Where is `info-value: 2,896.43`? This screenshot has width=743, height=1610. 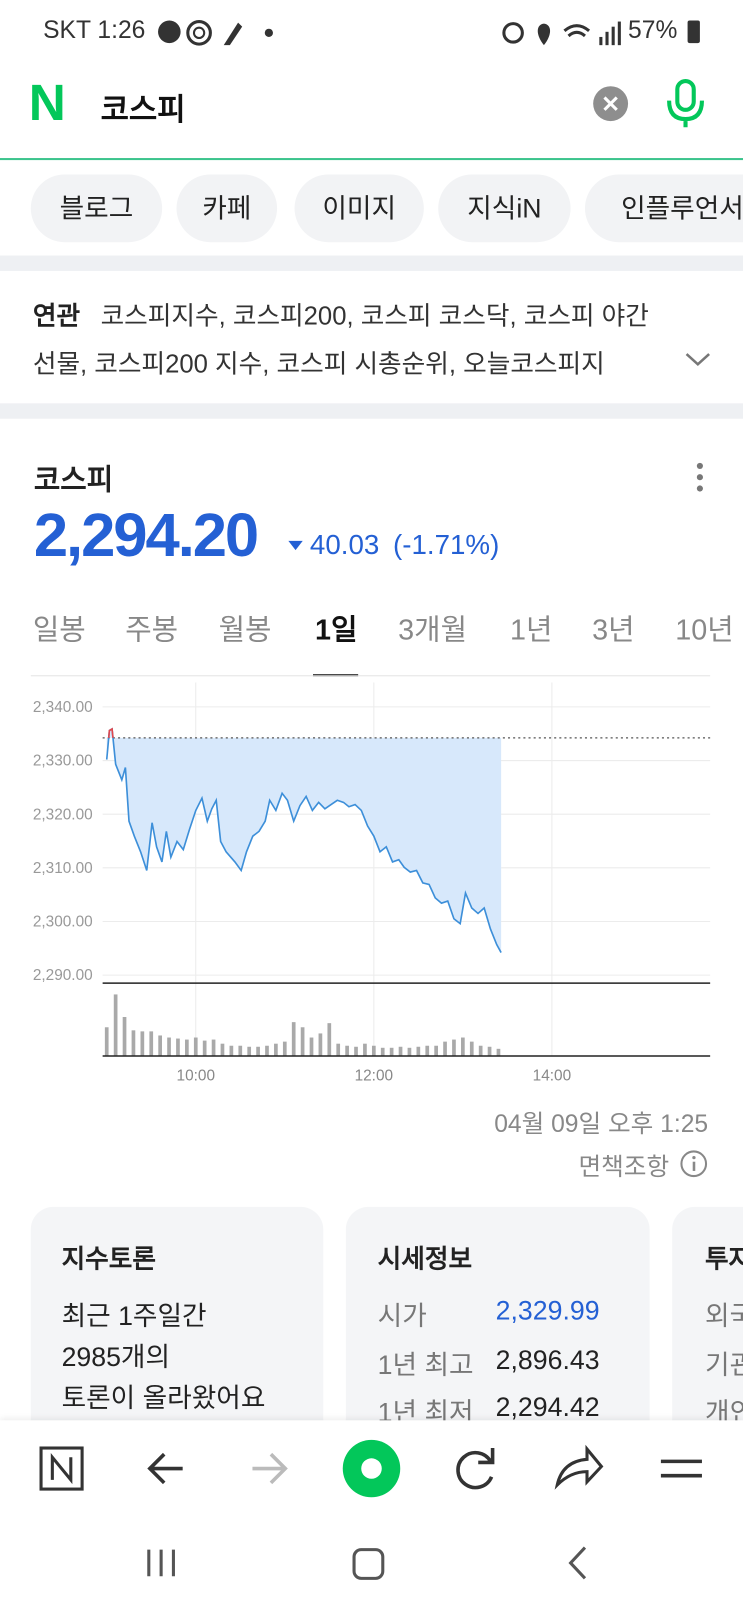 info-value: 2,896.43 is located at coordinates (547, 1360).